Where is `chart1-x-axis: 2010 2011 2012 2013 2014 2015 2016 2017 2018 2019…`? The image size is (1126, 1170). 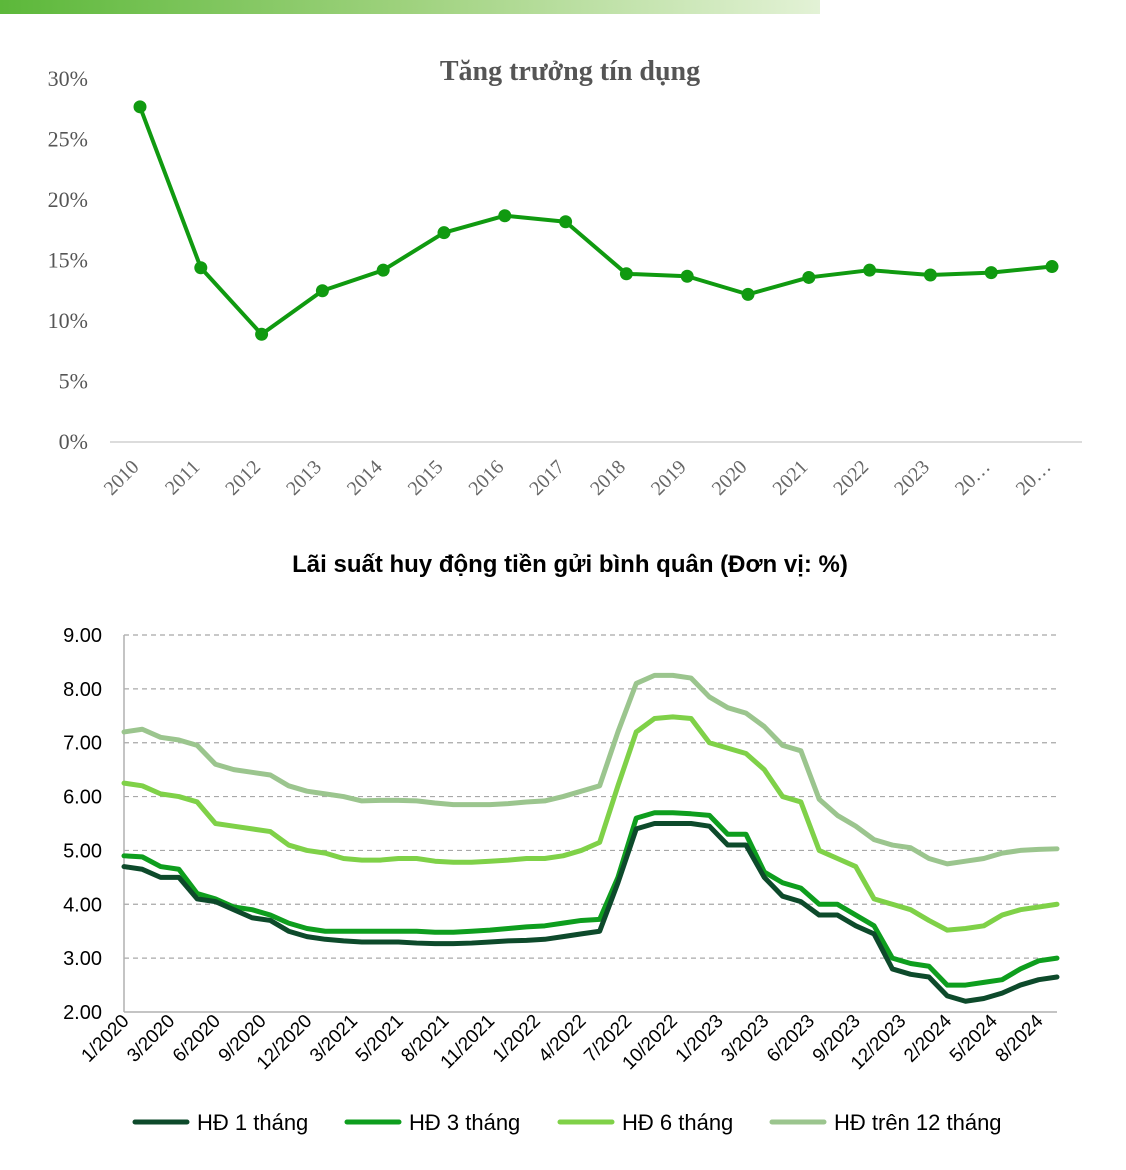
chart1-x-axis: 2010 2011 2012 2013 2014 2015 2016 2017 2018 2019… is located at coordinates (578, 478).